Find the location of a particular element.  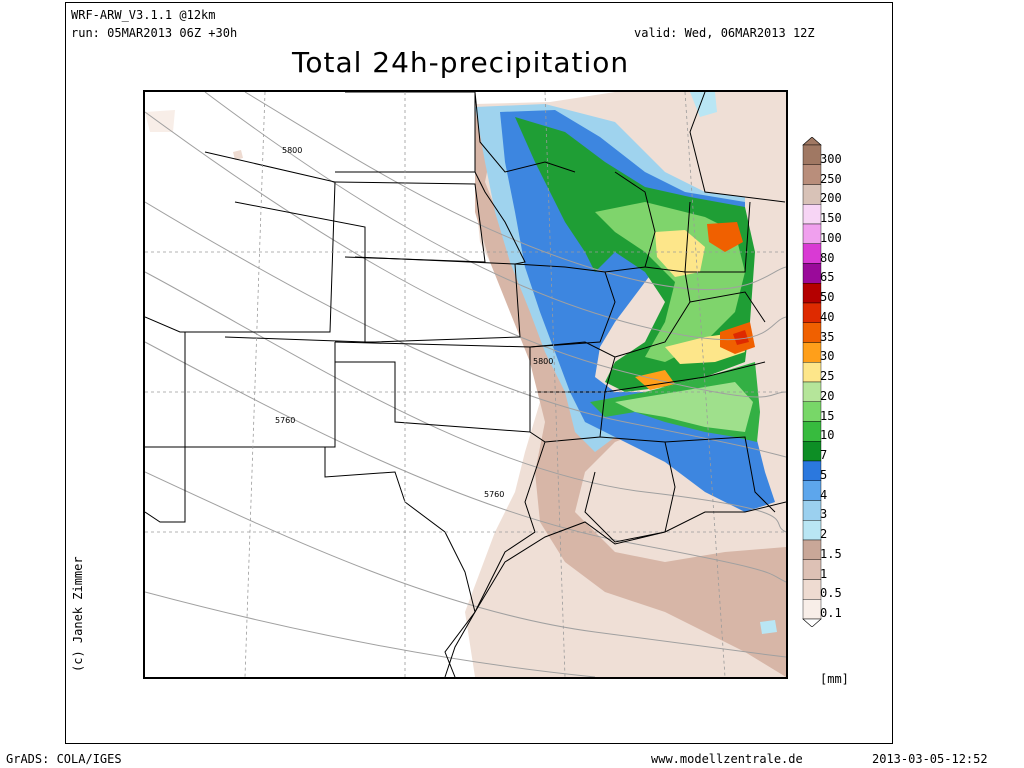

colorbar is located at coordinates (812, 382).